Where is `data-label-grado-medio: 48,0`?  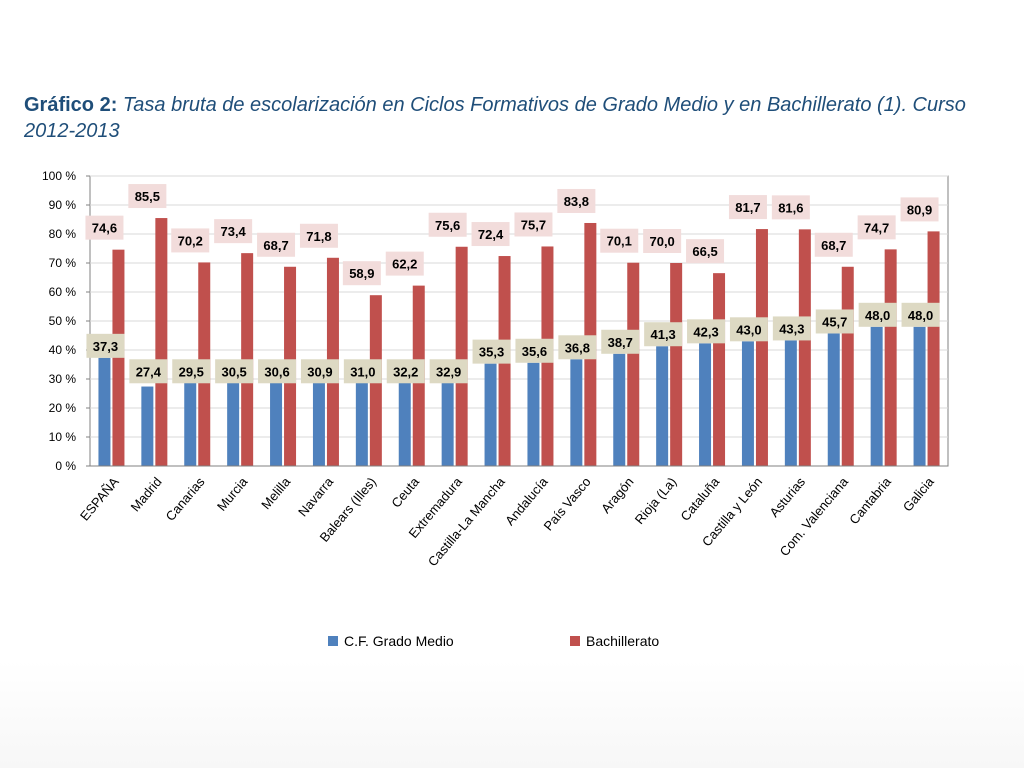 data-label-grado-medio: 48,0 is located at coordinates (877, 315).